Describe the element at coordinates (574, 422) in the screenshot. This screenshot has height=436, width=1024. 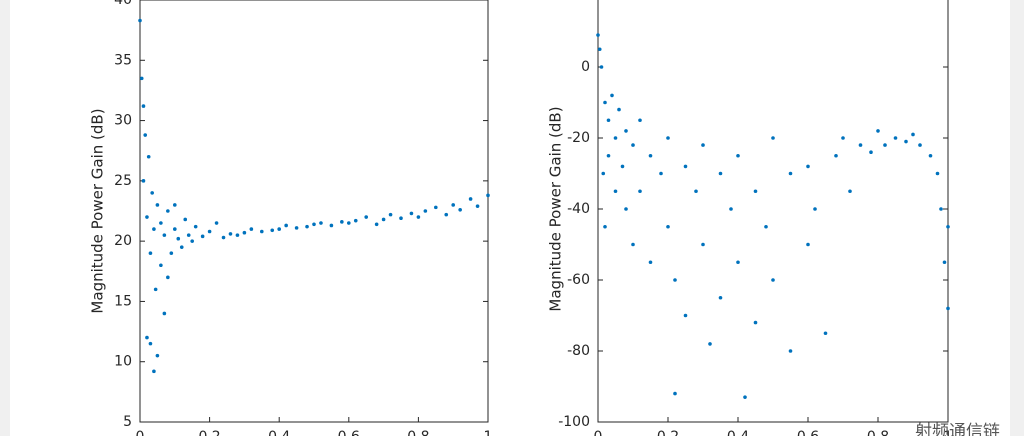
I see `y-tick-label: -100` at that location.